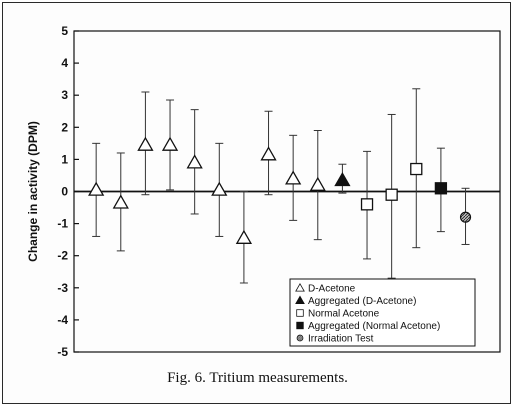  I want to click on y-tick-label: 0, so click(64, 192).